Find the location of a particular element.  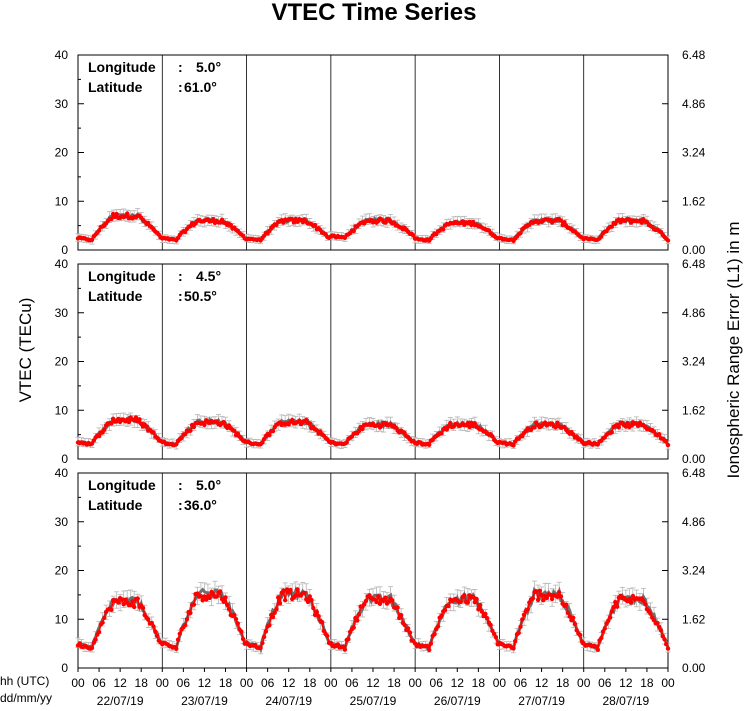

x-hour-label: 06 is located at coordinates (437, 683).